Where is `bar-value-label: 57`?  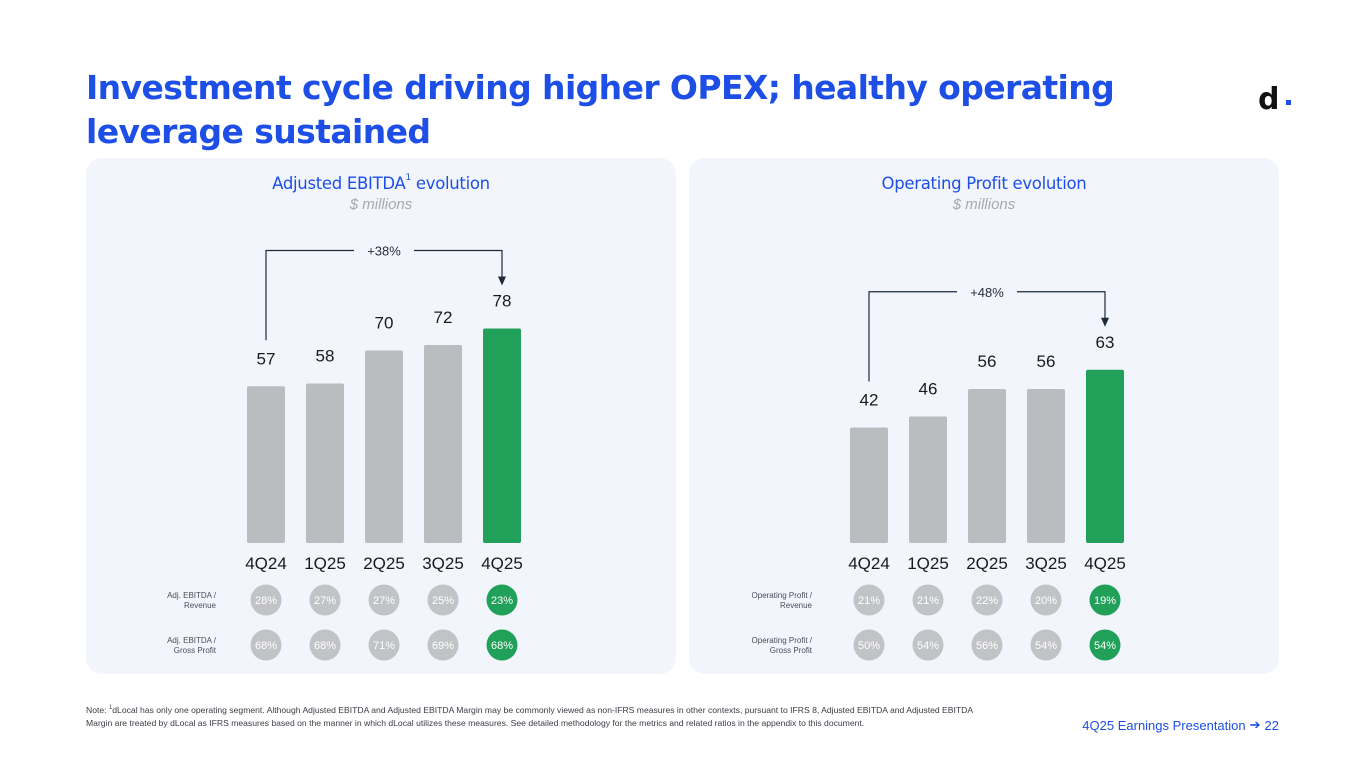 bar-value-label: 57 is located at coordinates (266, 358).